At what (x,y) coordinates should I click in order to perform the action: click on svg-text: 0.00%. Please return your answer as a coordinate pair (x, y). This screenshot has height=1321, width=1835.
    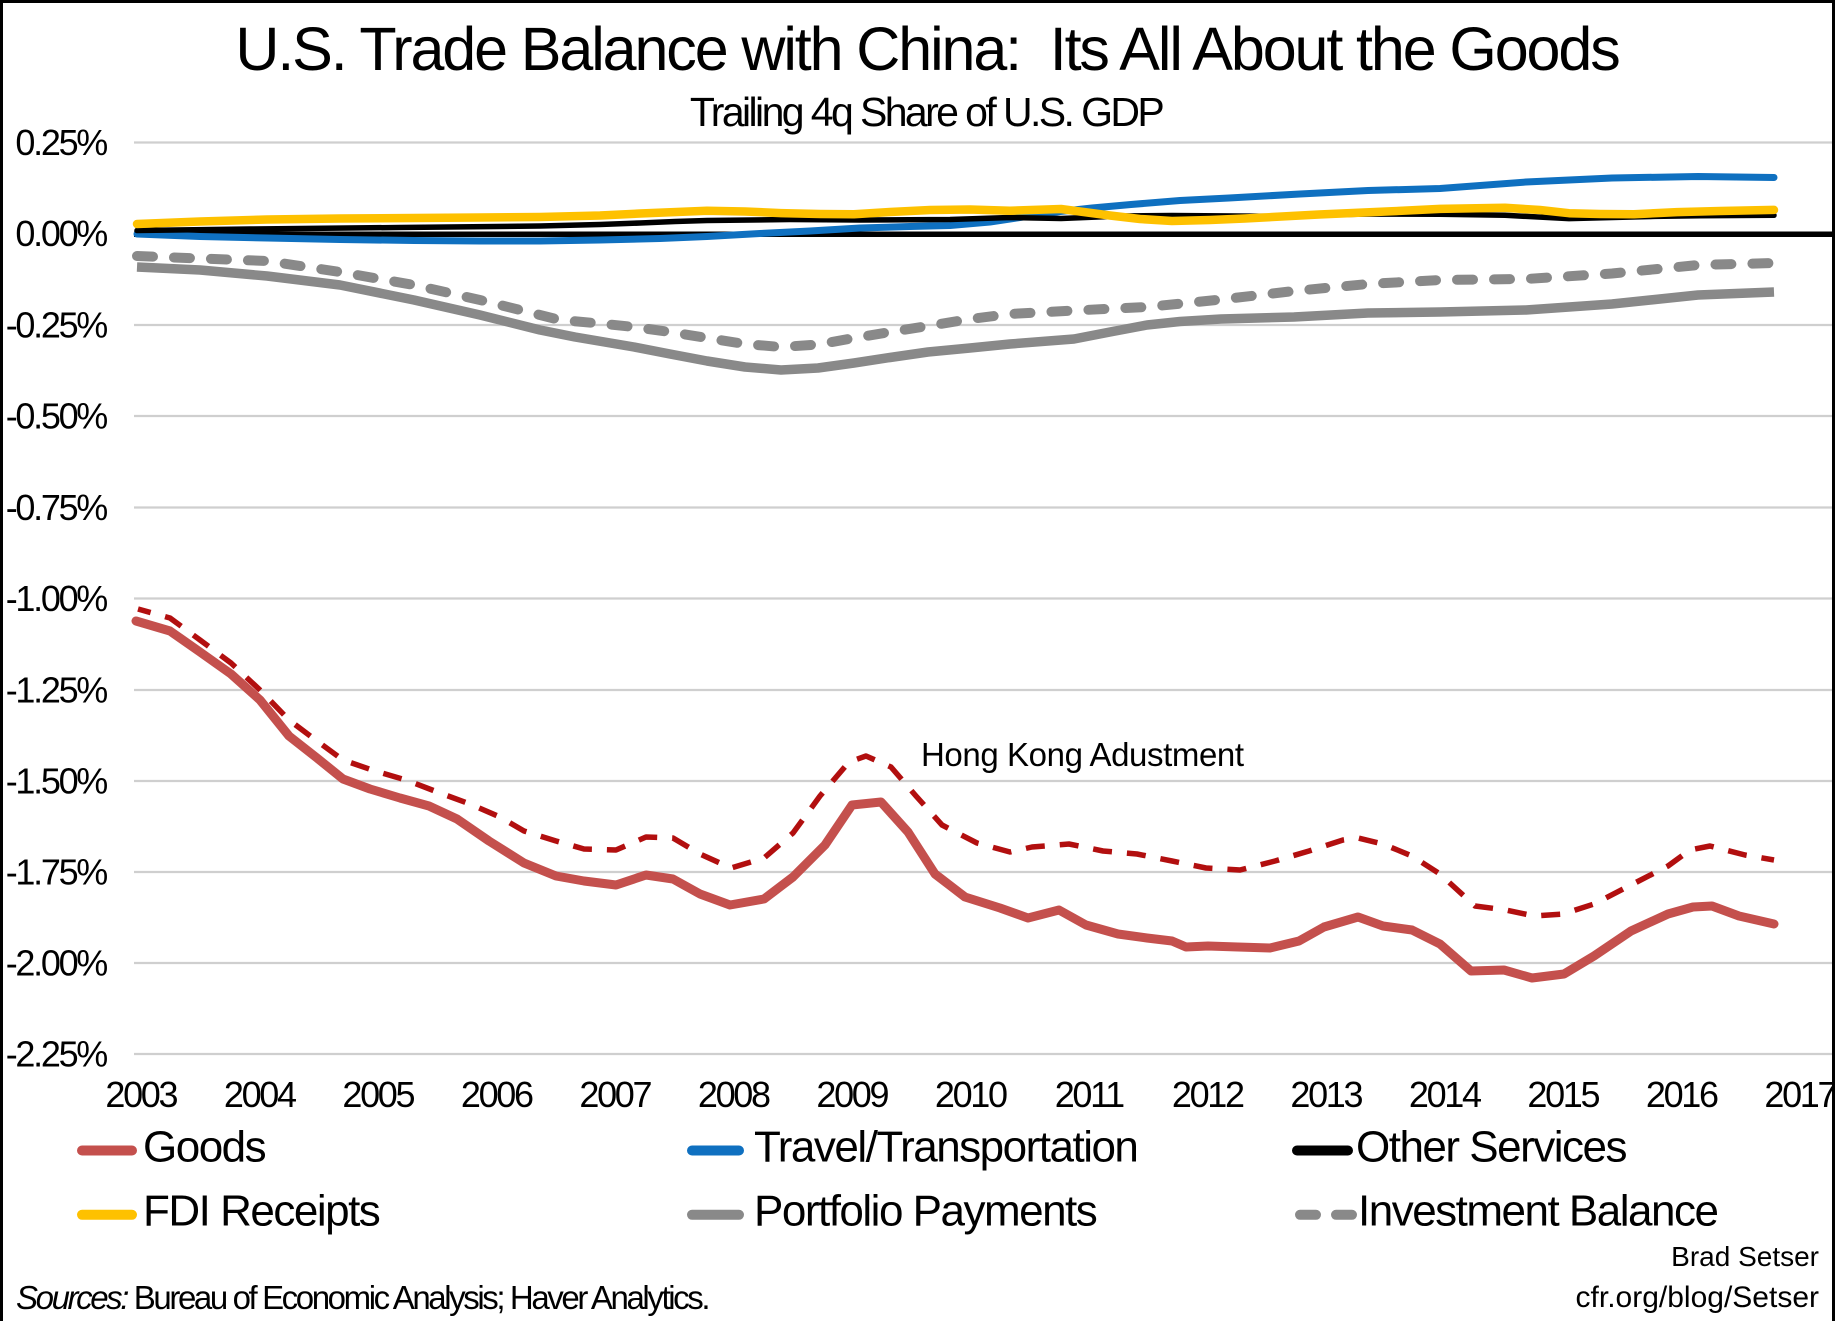
    Looking at the image, I should click on (61, 233).